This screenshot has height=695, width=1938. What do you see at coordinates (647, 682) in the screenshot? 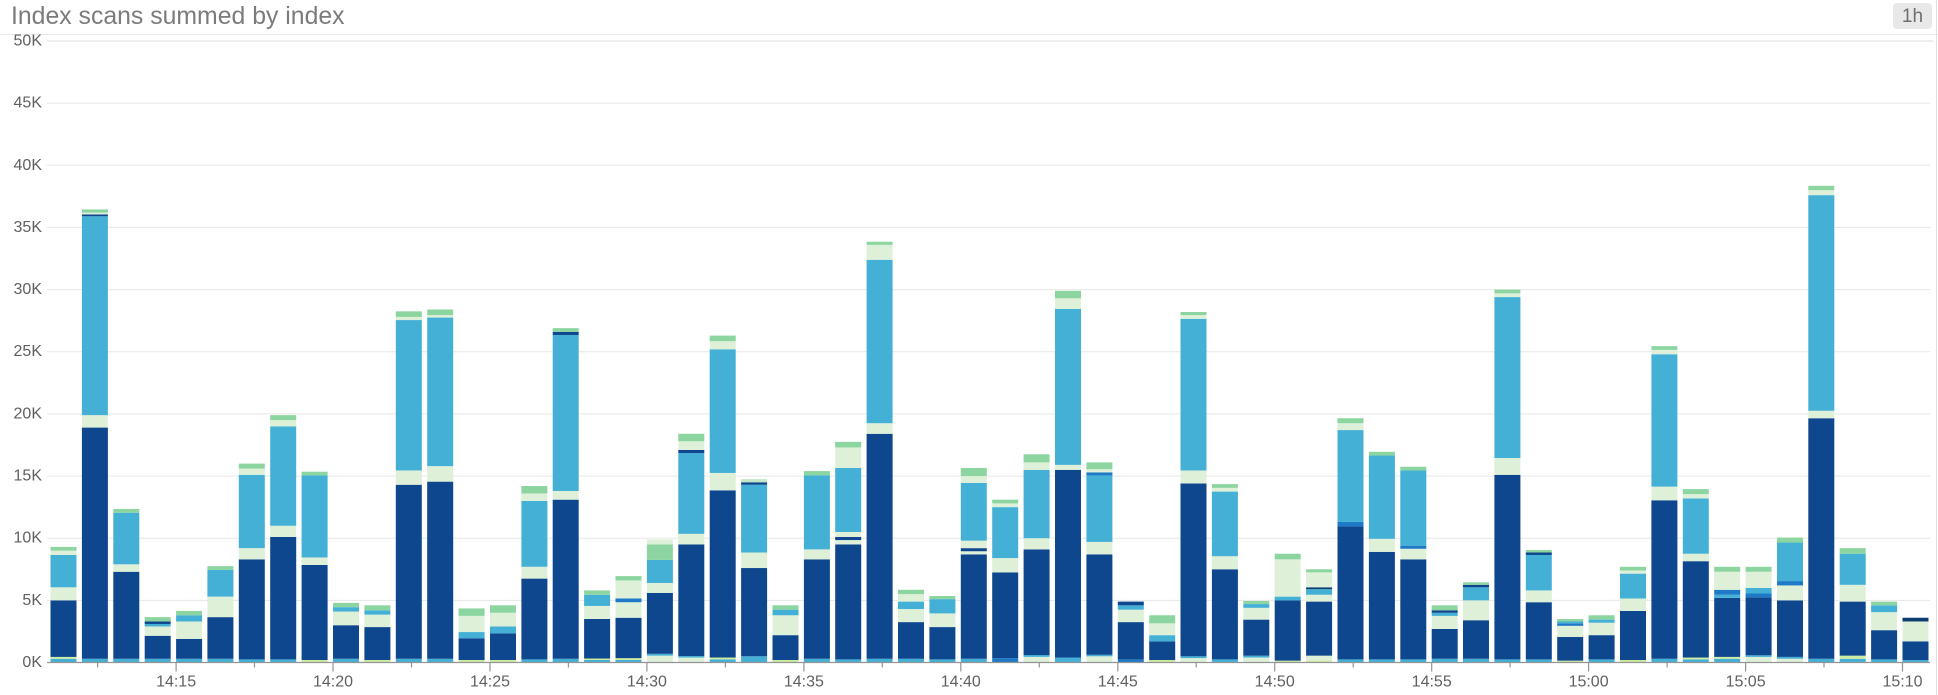
I see `svg-text: 14:30` at bounding box center [647, 682].